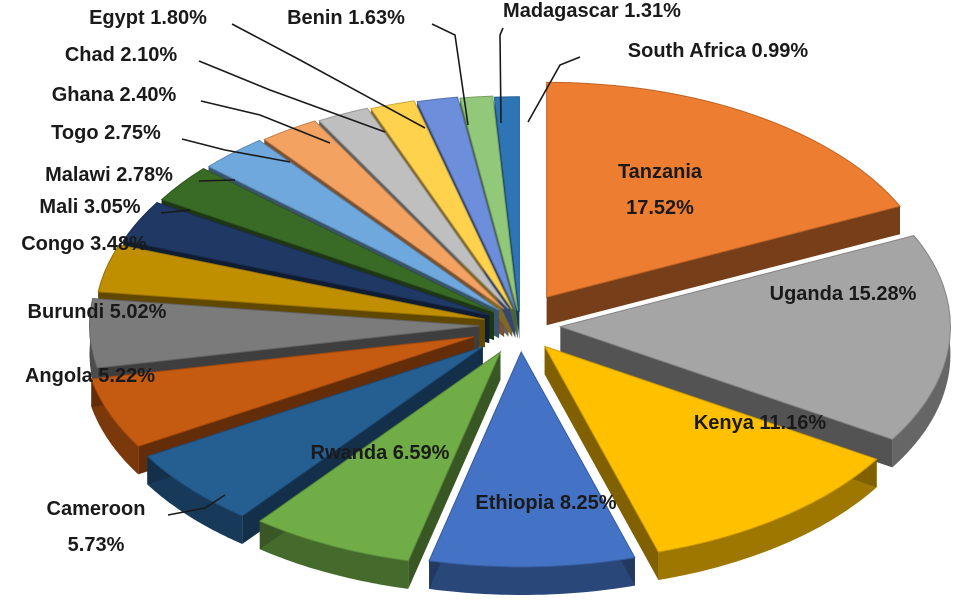 The width and height of the screenshot is (965, 604). Describe the element at coordinates (660, 190) in the screenshot. I see `label-tanzania: Tanzania 17.52%` at that location.